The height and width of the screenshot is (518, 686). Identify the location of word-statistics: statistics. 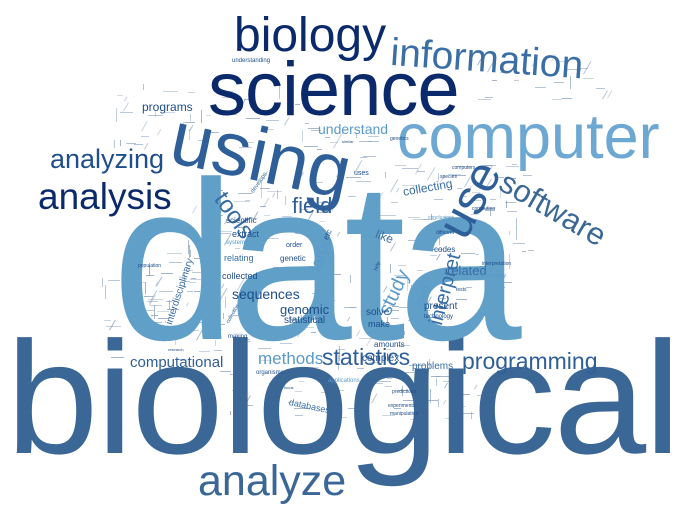
(366, 357).